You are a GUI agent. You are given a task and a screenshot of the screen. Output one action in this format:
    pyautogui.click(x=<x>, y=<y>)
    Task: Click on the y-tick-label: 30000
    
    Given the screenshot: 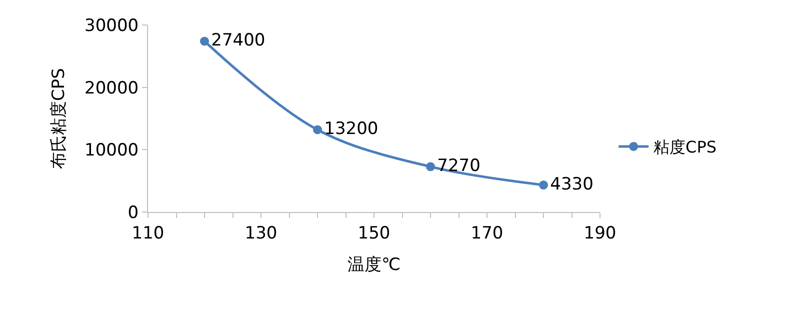 What is the action you would take?
    pyautogui.click(x=111, y=26)
    